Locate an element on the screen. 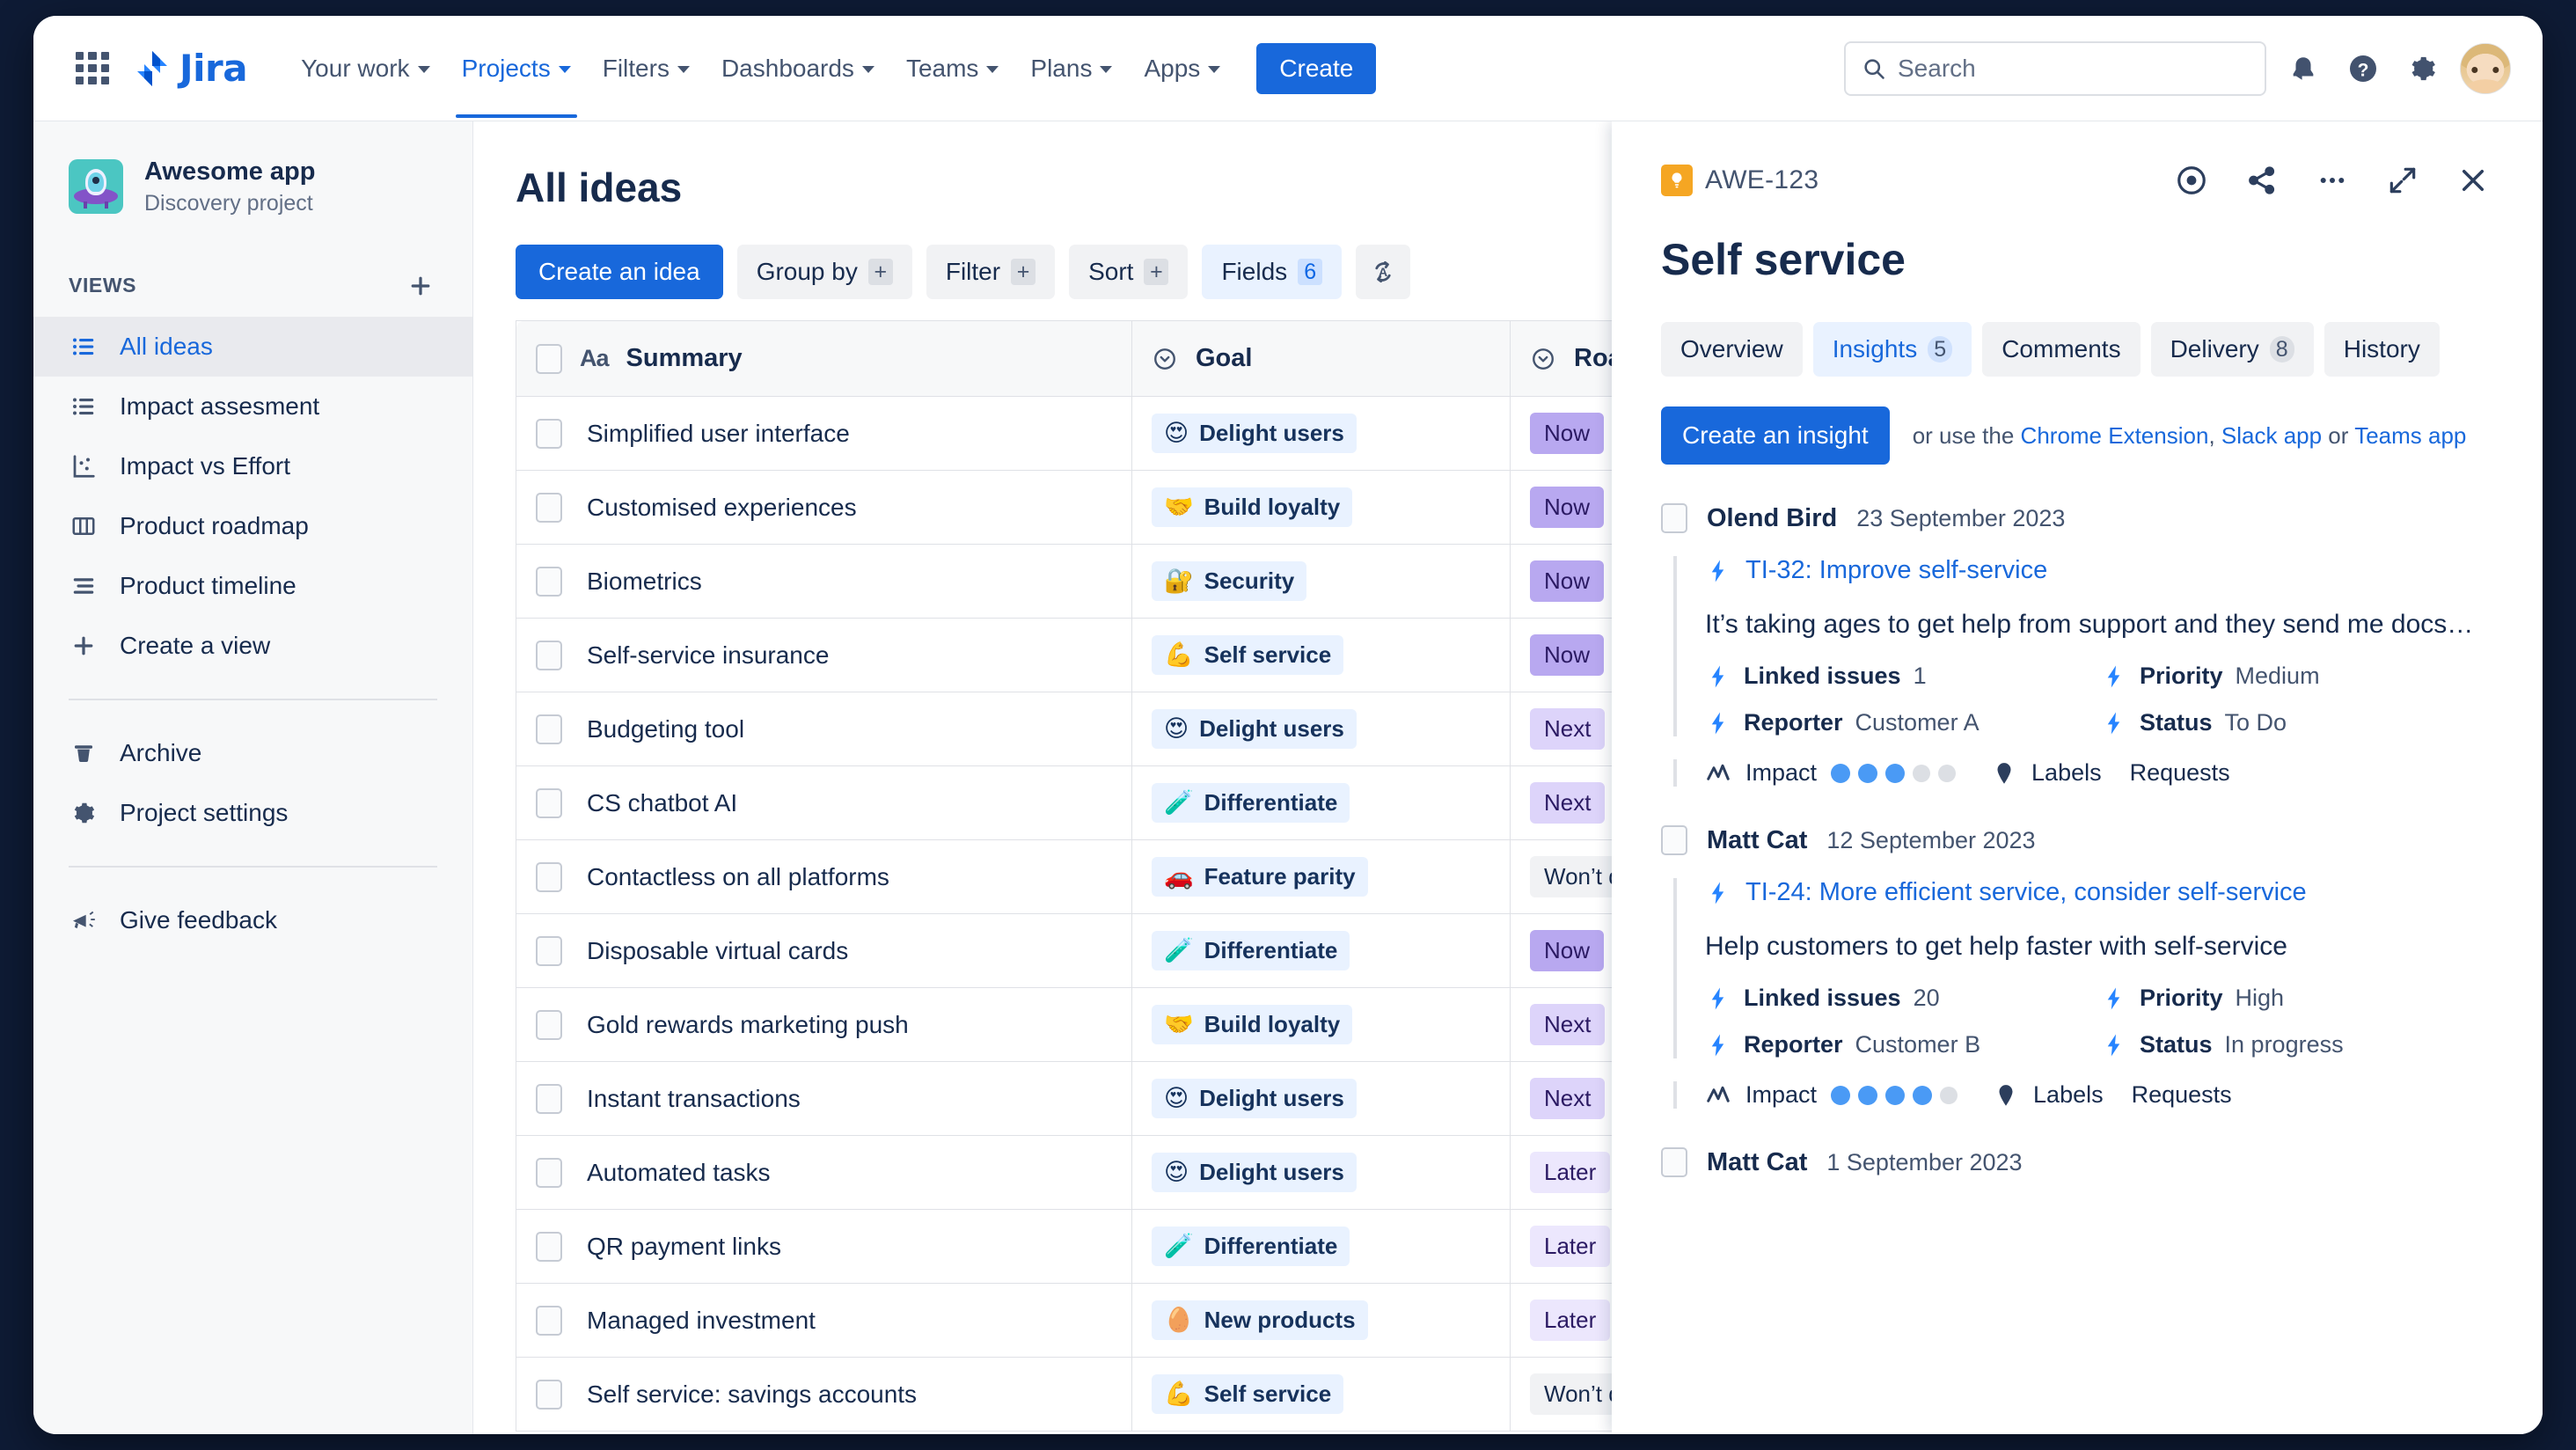  filter-button: Filter + is located at coordinates (991, 272).